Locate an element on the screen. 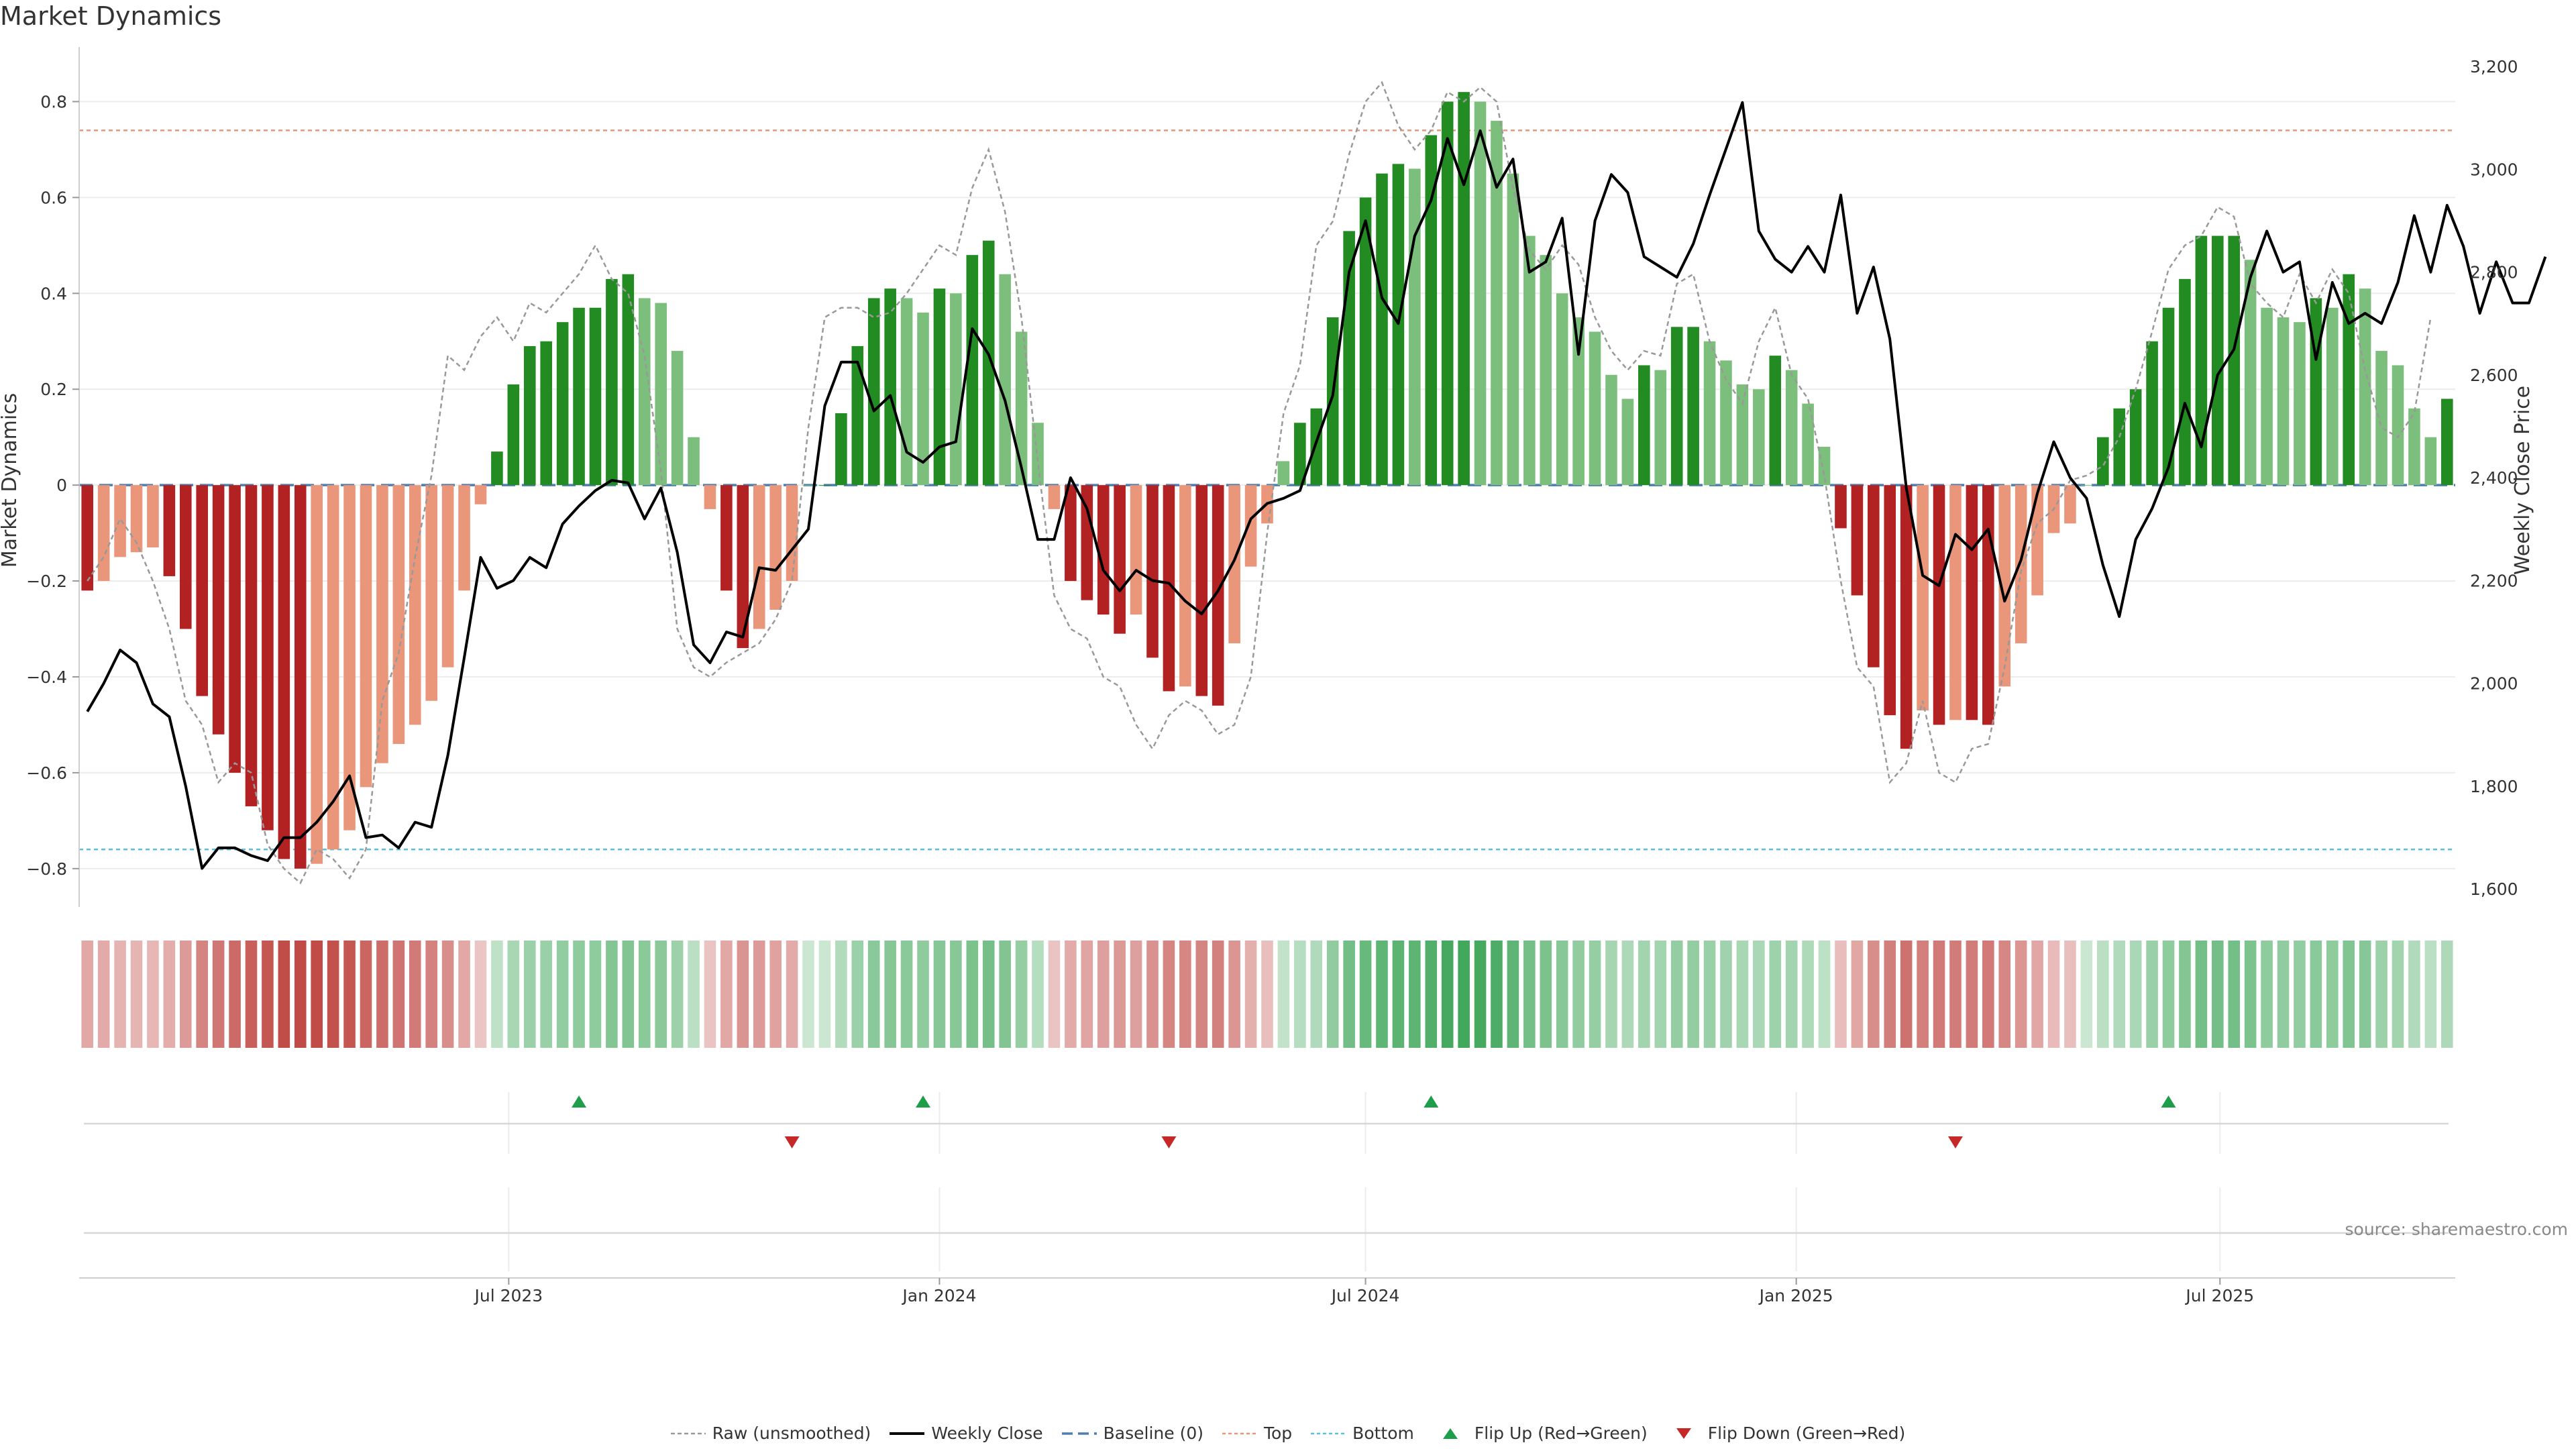  left-tick-label: −0.4 is located at coordinates (46, 677).